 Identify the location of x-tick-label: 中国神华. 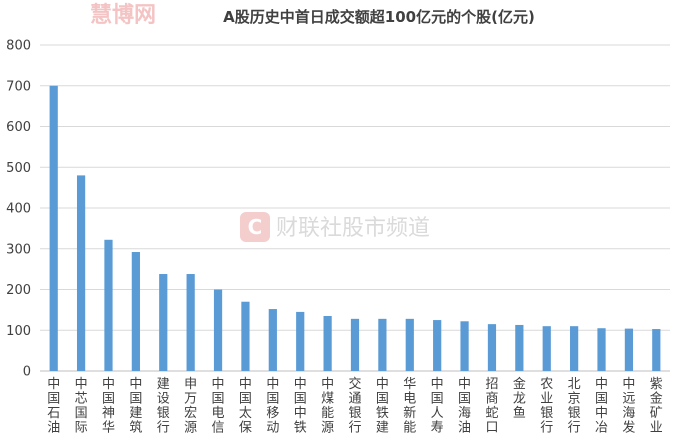
(108, 406).